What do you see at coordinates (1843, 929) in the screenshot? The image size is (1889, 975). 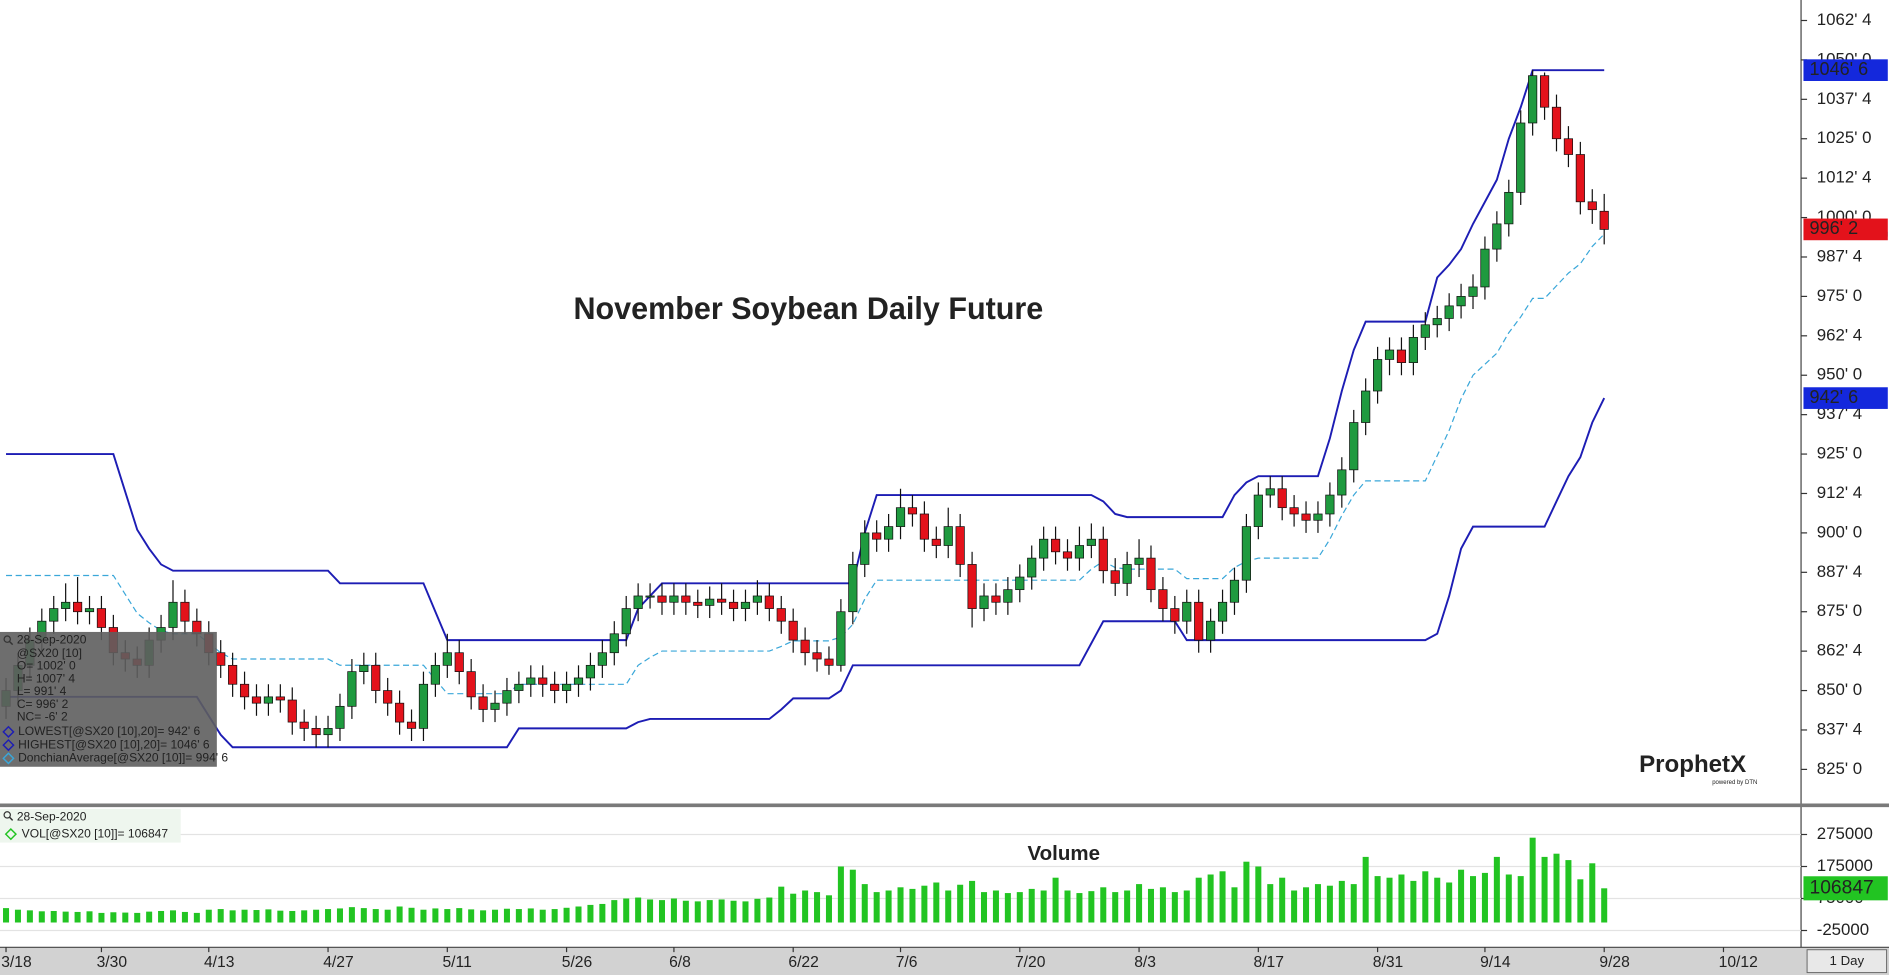 I see `y-tick-label: -25000` at bounding box center [1843, 929].